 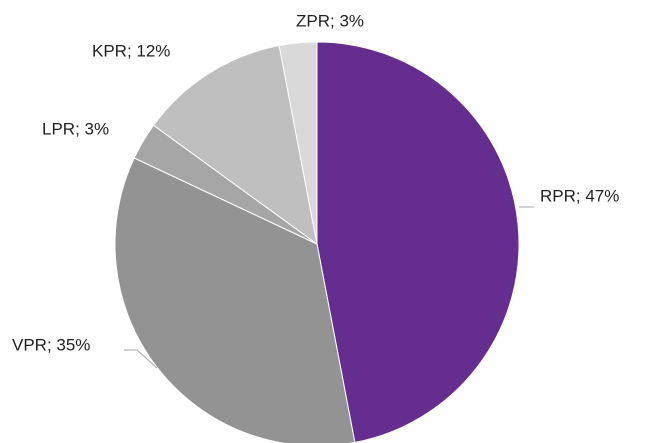 I want to click on leader-line, so click(x=141, y=359).